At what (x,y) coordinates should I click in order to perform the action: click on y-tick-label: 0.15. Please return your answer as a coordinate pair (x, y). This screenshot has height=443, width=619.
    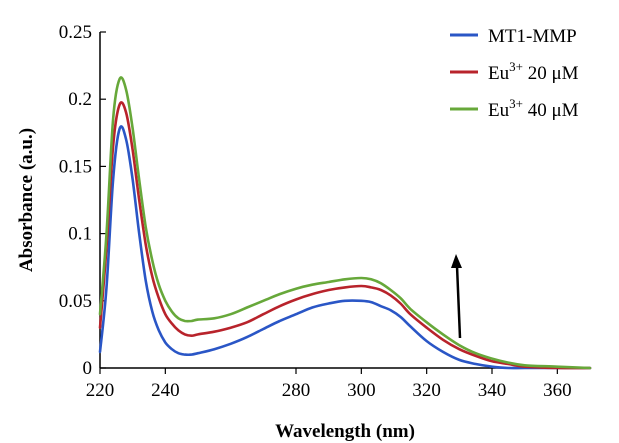
    Looking at the image, I should click on (75, 166).